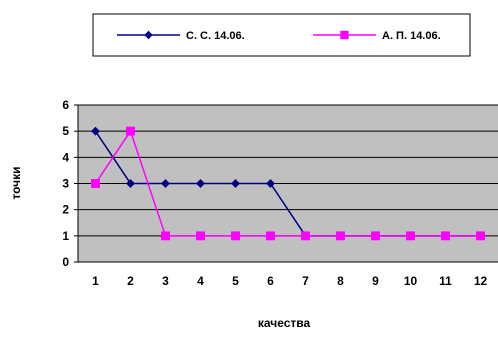 The image size is (498, 338). Describe the element at coordinates (281, 35) in the screenshot. I see `legend: С. С. 14.06. А. П. 14.06.` at that location.